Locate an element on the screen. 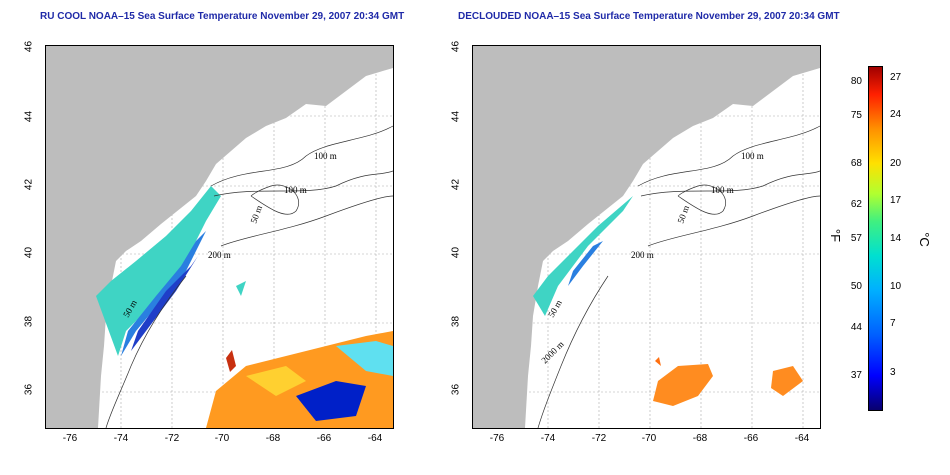 This screenshot has width=950, height=475. contour-label: 2000 m is located at coordinates (552, 352).